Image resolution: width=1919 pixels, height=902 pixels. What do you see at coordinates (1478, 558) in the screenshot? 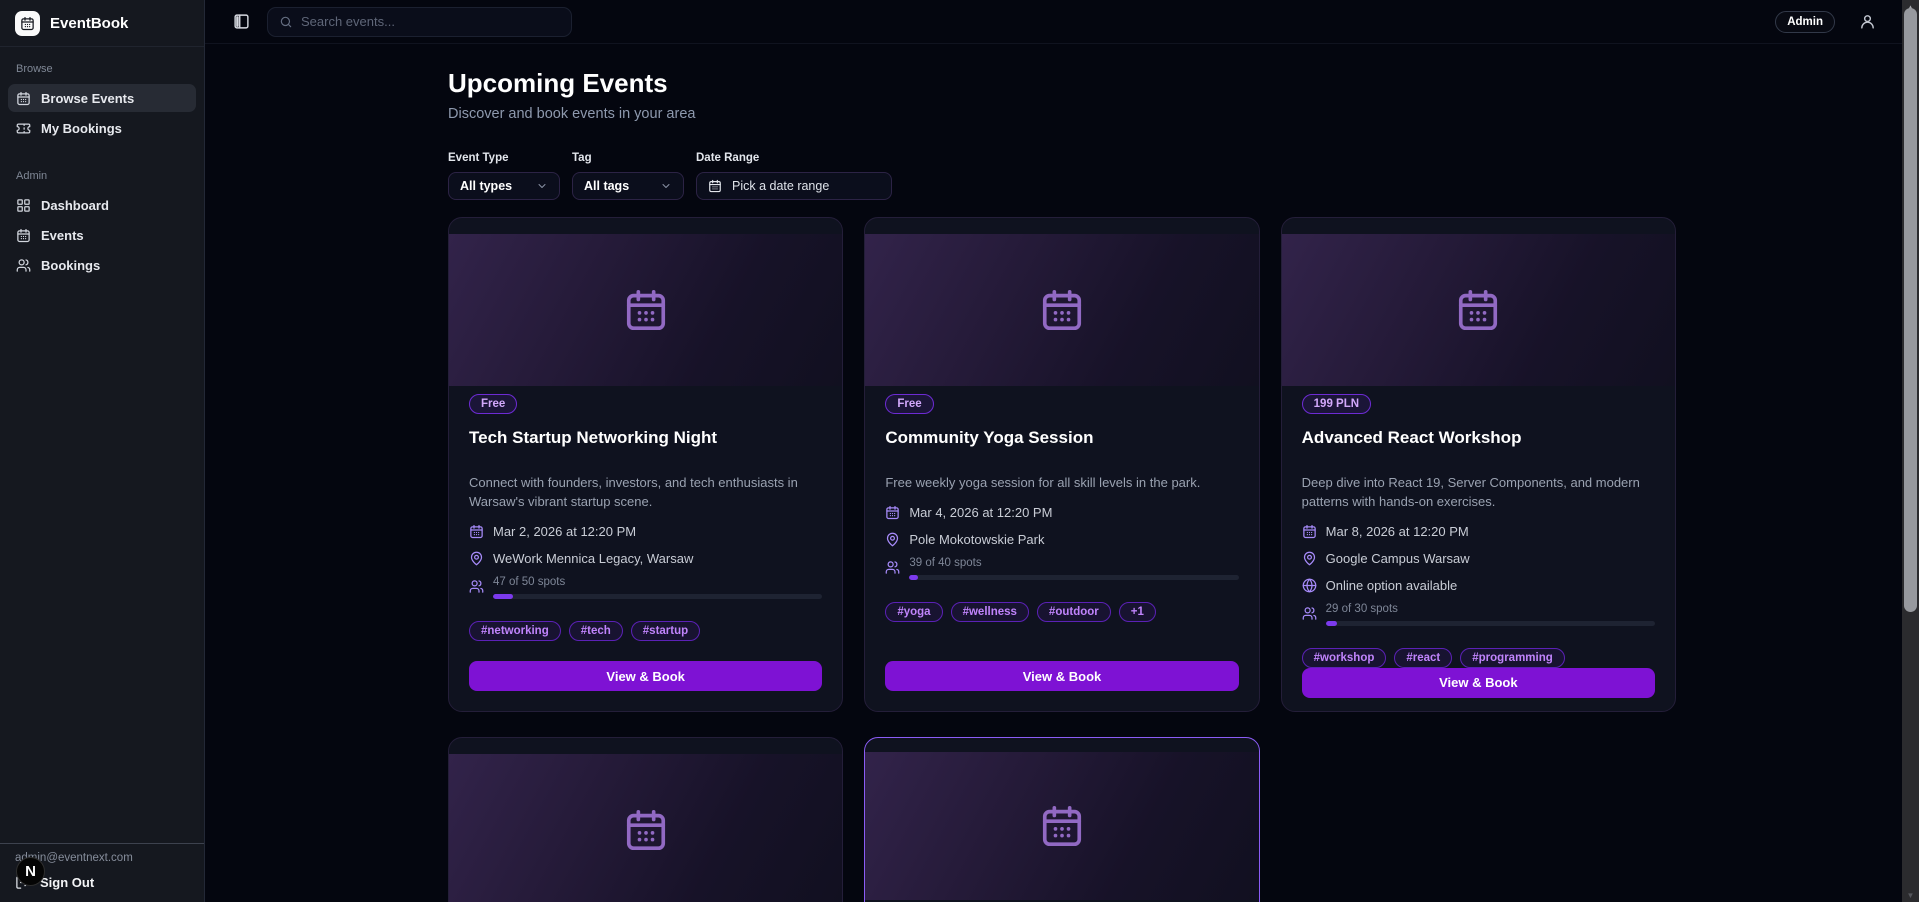
I see `event-location-row: Google Campus Warsaw` at bounding box center [1478, 558].